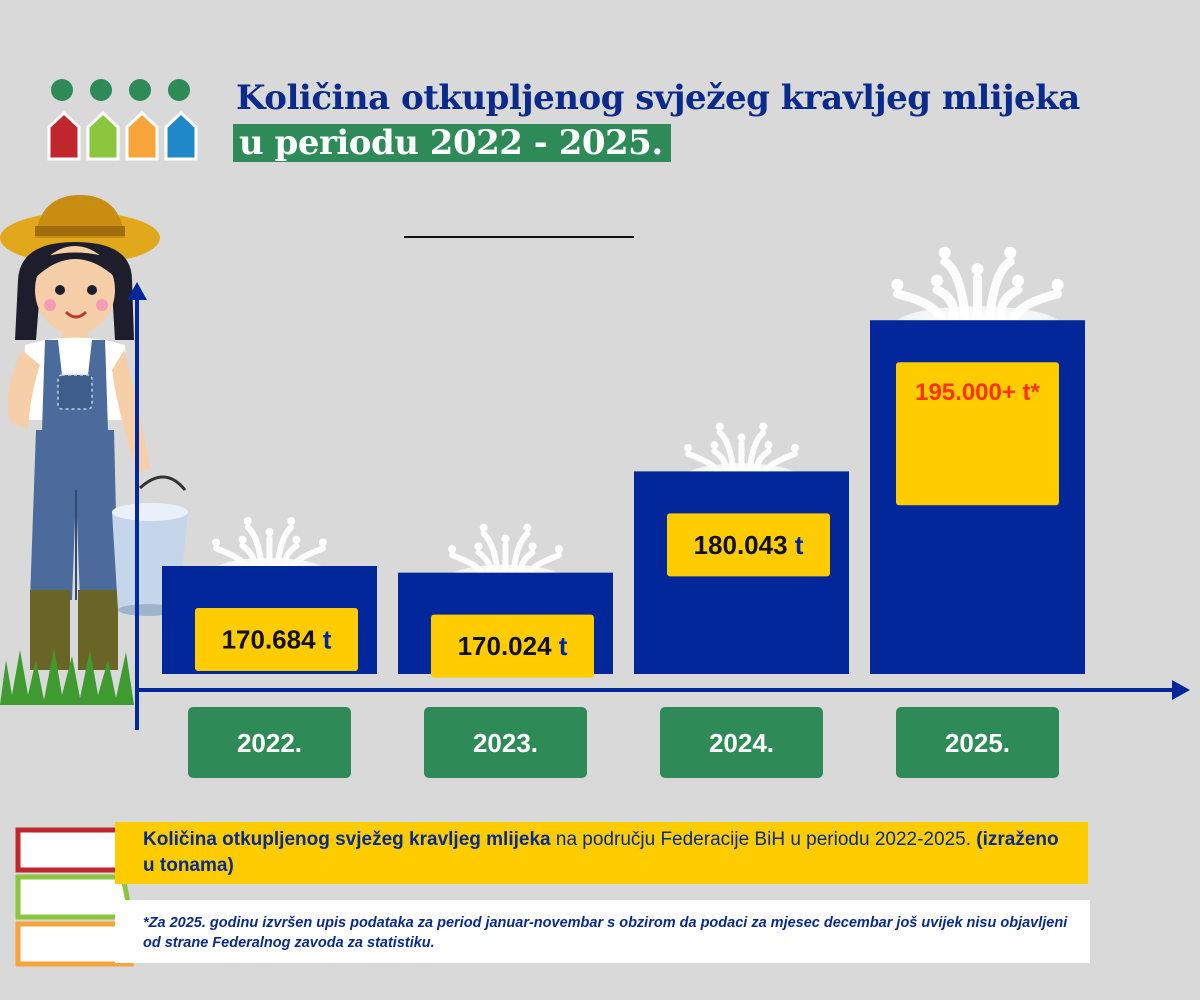 The height and width of the screenshot is (1000, 1200). I want to click on year-tick-label: 2025., so click(977, 743).